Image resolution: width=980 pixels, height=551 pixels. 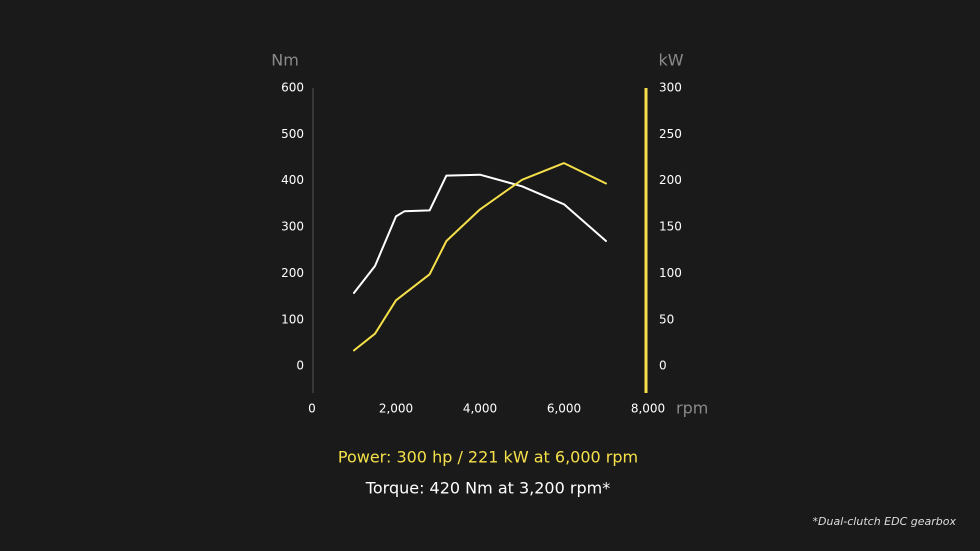 What do you see at coordinates (285, 60) in the screenshot?
I see `y-axis-label: Nm` at bounding box center [285, 60].